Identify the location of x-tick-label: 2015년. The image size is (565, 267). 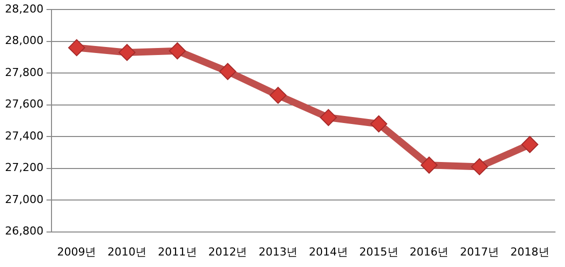
(378, 251).